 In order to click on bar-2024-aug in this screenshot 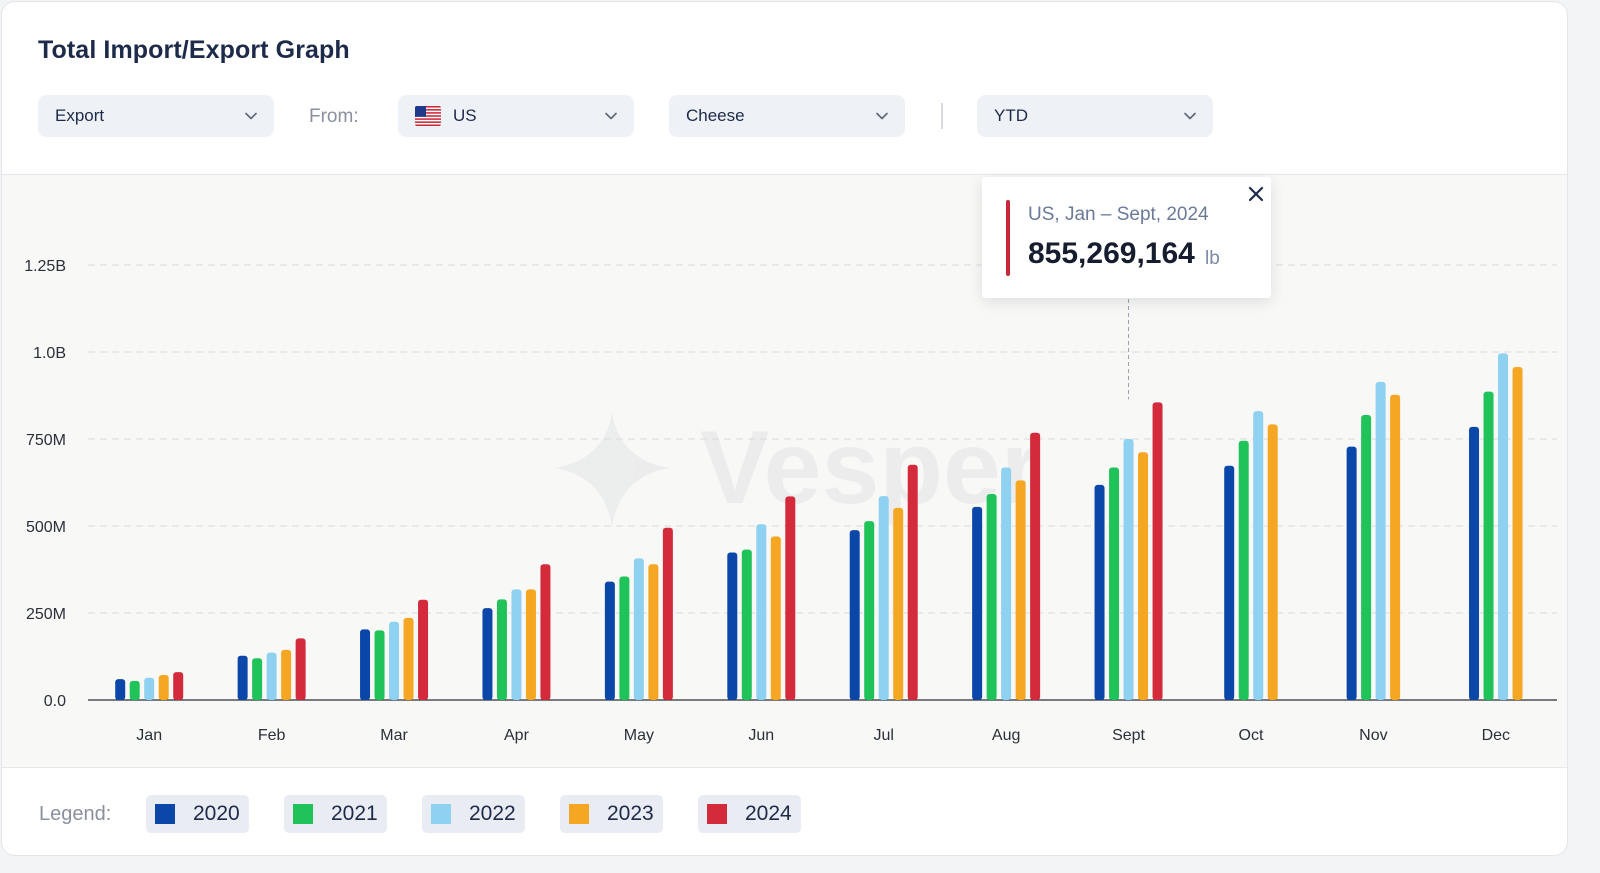, I will do `click(1035, 566)`.